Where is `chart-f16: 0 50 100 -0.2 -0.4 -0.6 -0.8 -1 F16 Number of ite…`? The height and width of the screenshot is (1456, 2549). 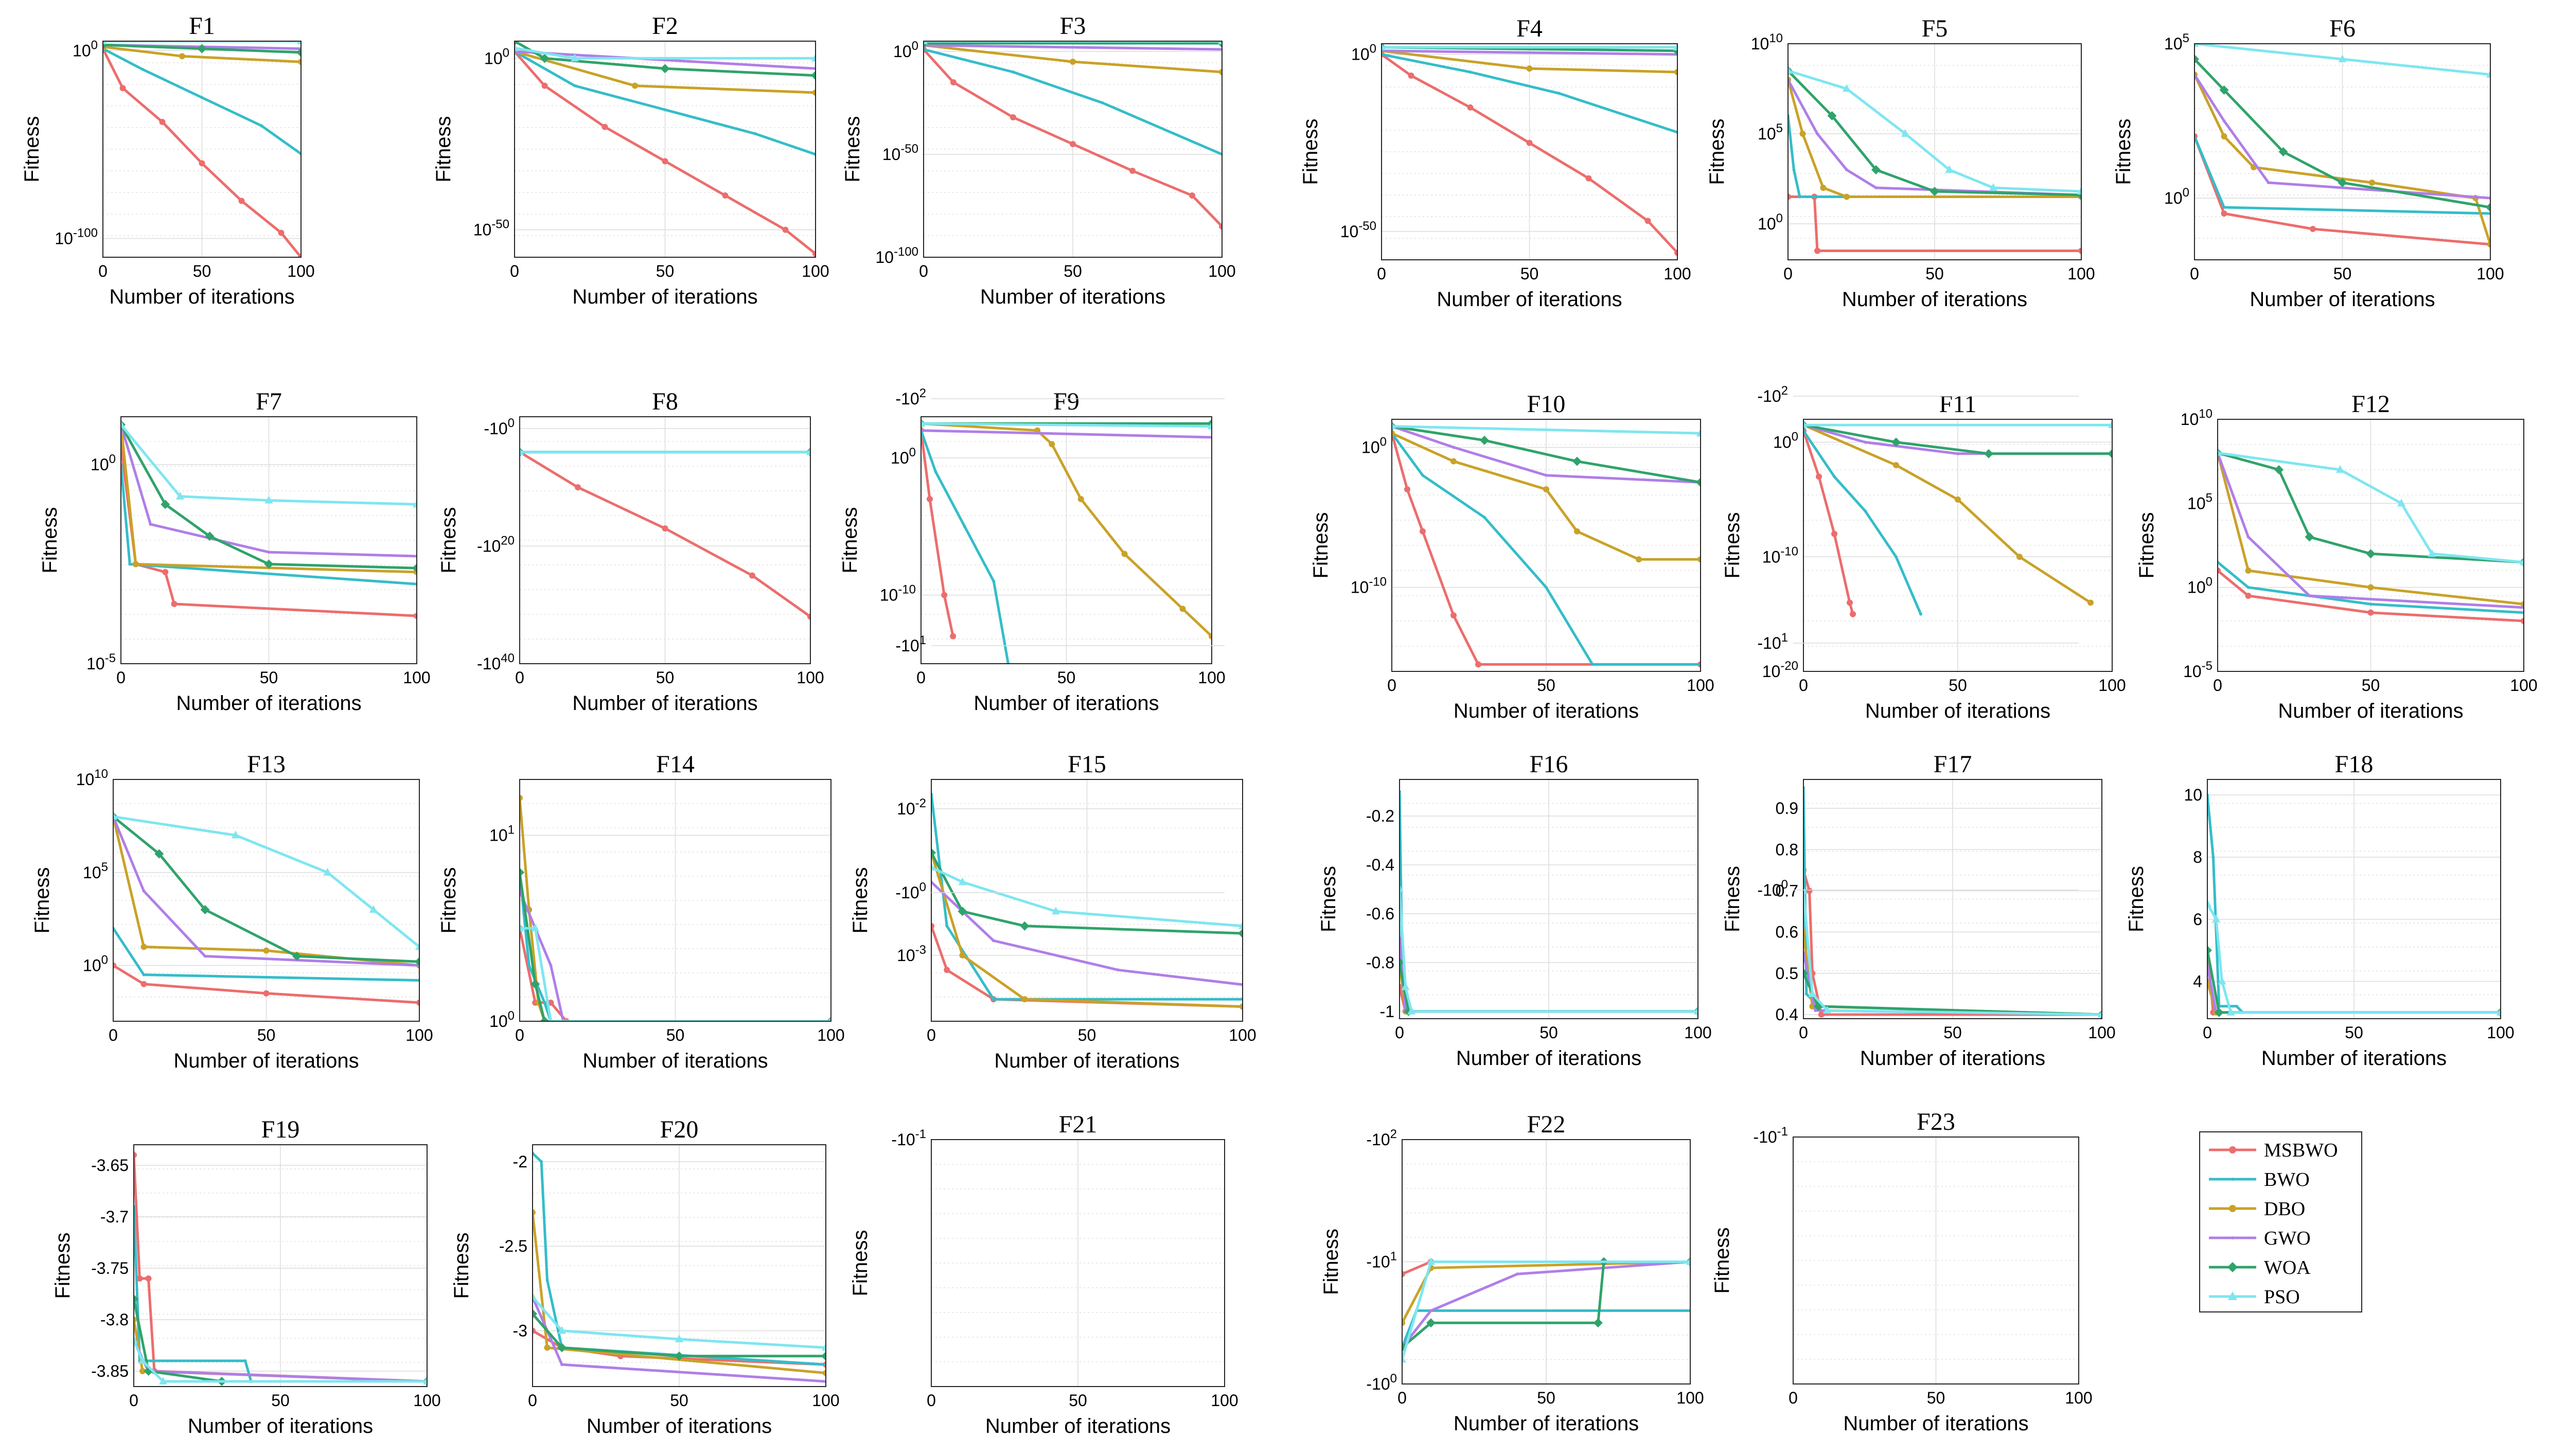 chart-f16: 0 50 100 -0.2 -0.4 -0.6 -0.8 -1 F16 Number of ite… is located at coordinates (1514, 910).